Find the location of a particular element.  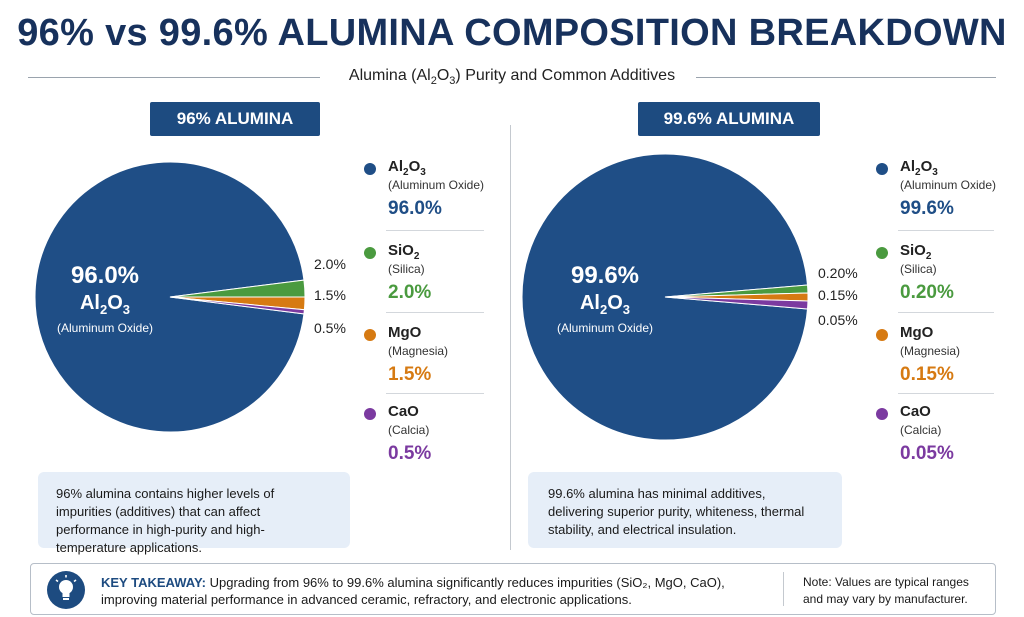

legend-value: 0.05% is located at coordinates (927, 453).